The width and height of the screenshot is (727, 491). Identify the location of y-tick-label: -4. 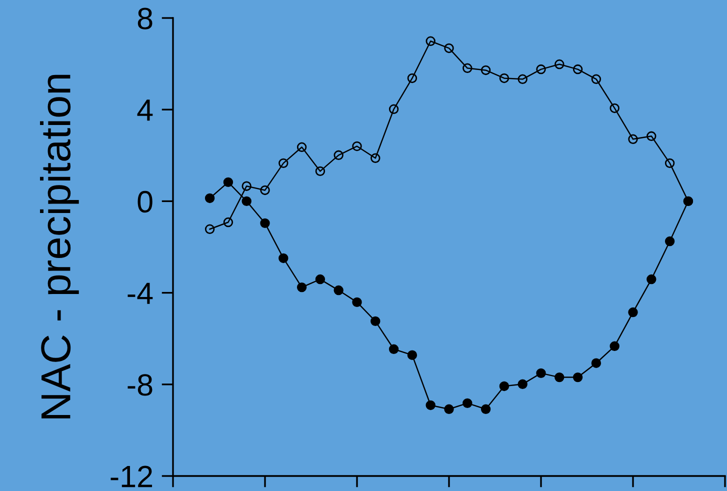
(140, 293).